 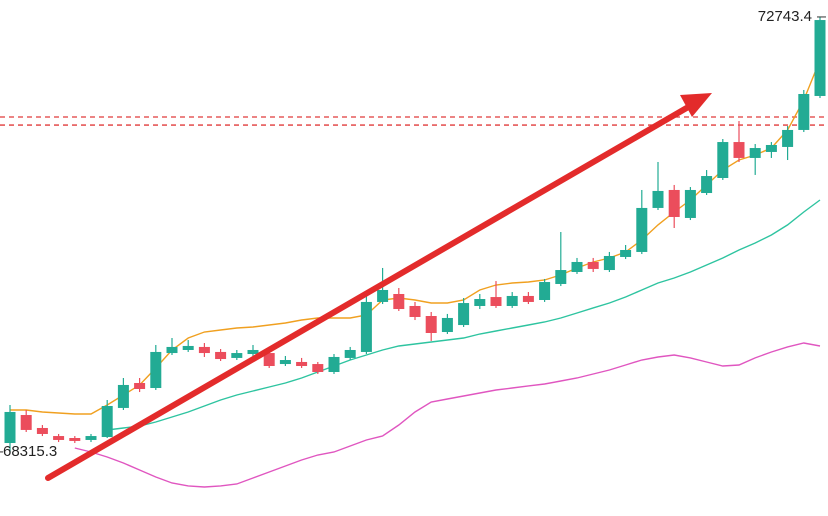 What do you see at coordinates (414, 121) in the screenshot?
I see `levels` at bounding box center [414, 121].